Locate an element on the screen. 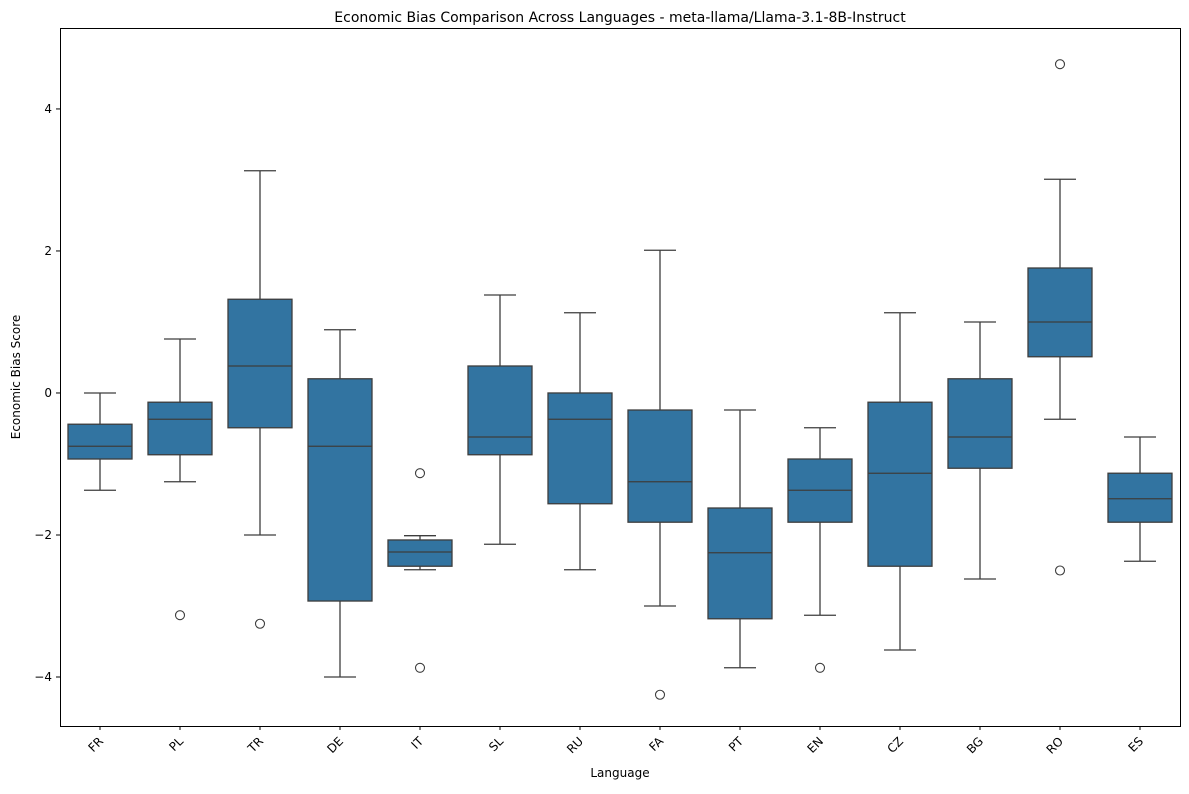 The width and height of the screenshot is (1189, 794). x-axis-label: Language is located at coordinates (619, 773).